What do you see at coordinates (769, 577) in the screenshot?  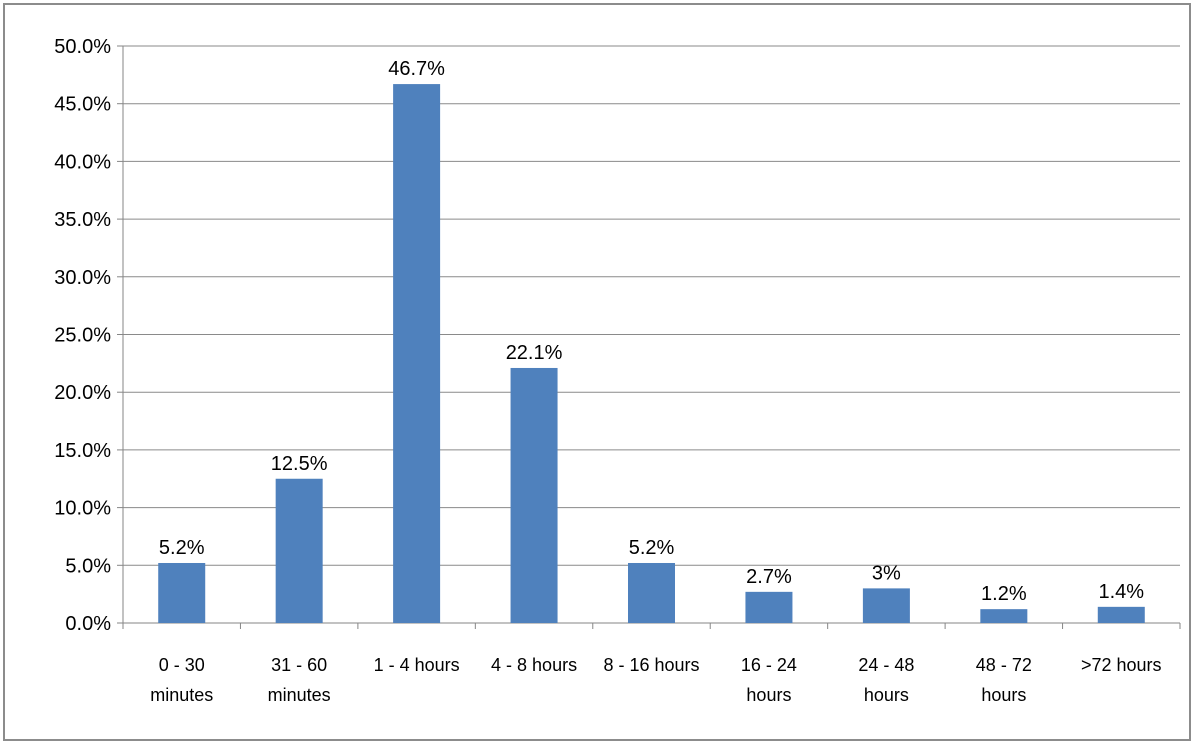 I see `data-label: 2.7%` at bounding box center [769, 577].